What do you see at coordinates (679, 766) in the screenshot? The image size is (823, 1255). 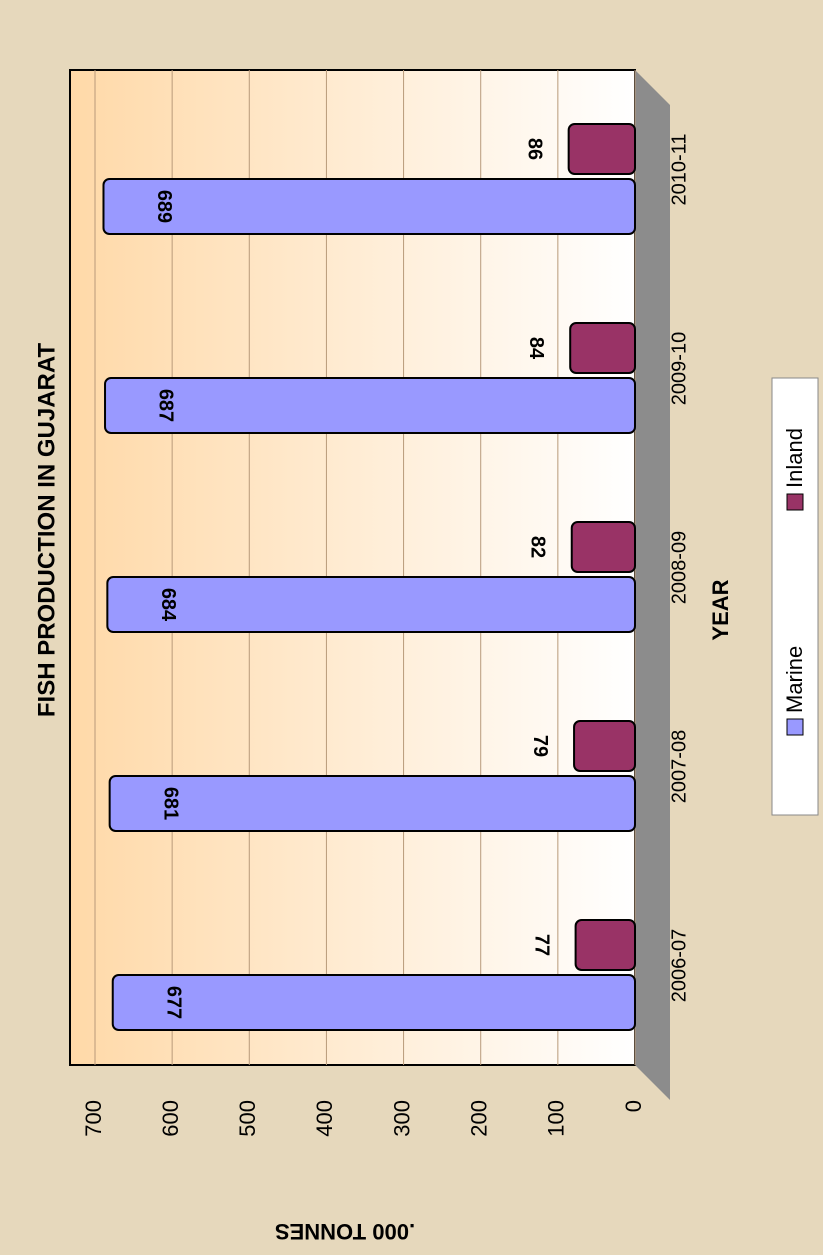 I see `x-tick-label: 2007-08` at bounding box center [679, 766].